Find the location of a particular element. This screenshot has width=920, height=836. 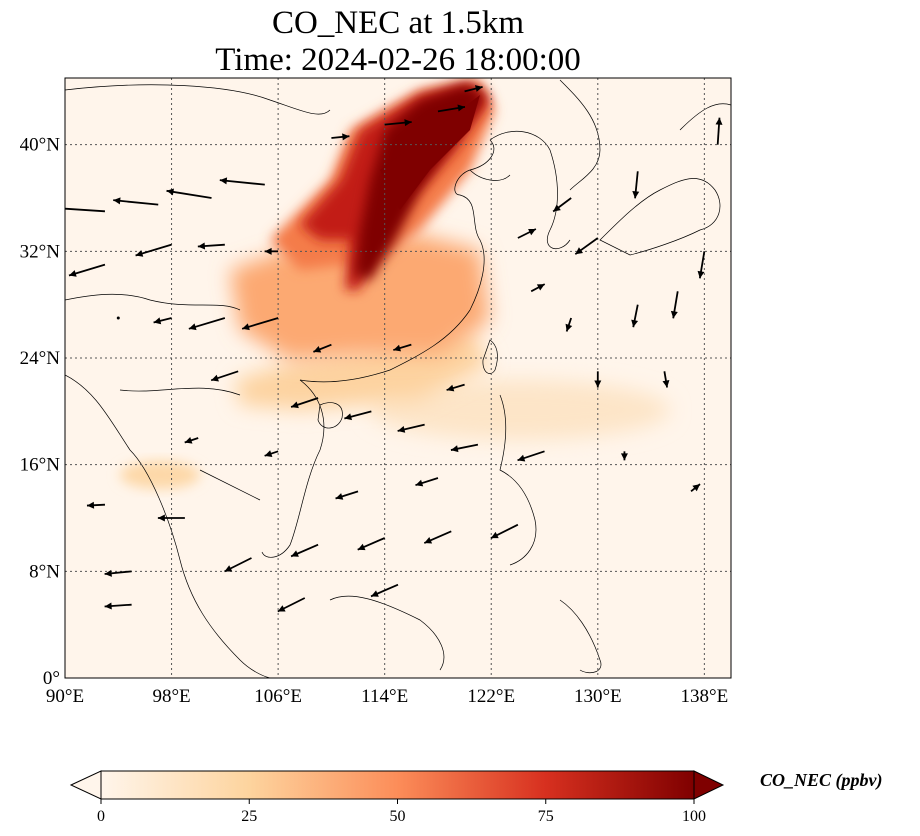

lon-tick-label: 106°E is located at coordinates (278, 696).